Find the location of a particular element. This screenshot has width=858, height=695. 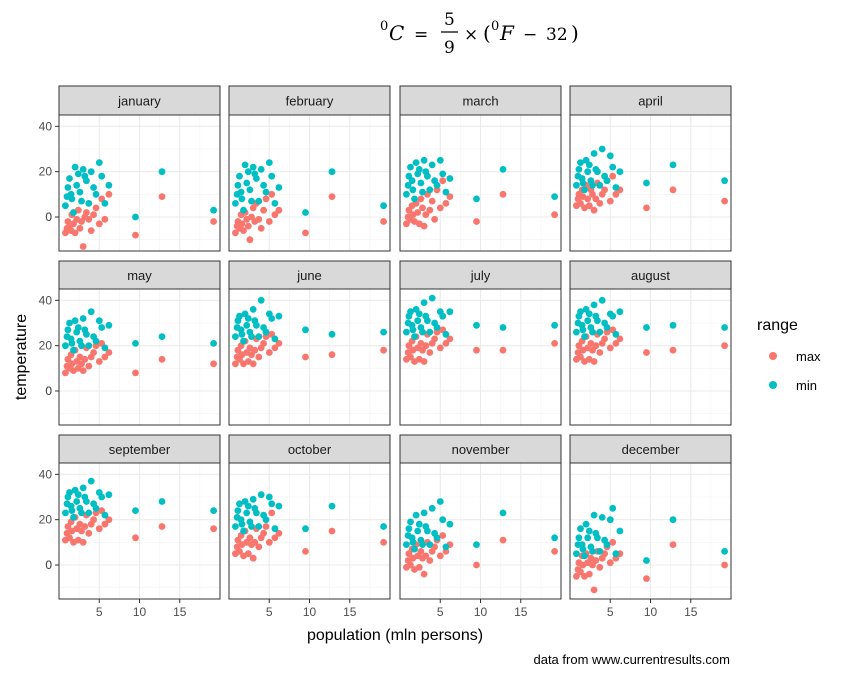

title-times: × is located at coordinates (471, 35).